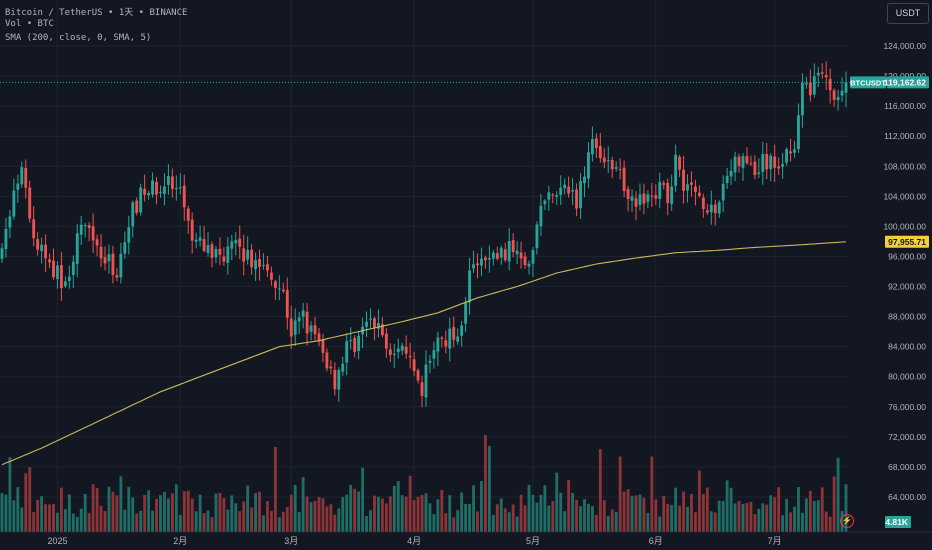 Image resolution: width=932 pixels, height=550 pixels. Describe the element at coordinates (907, 347) in the screenshot. I see `price-tick-label: 84,000.00` at that location.